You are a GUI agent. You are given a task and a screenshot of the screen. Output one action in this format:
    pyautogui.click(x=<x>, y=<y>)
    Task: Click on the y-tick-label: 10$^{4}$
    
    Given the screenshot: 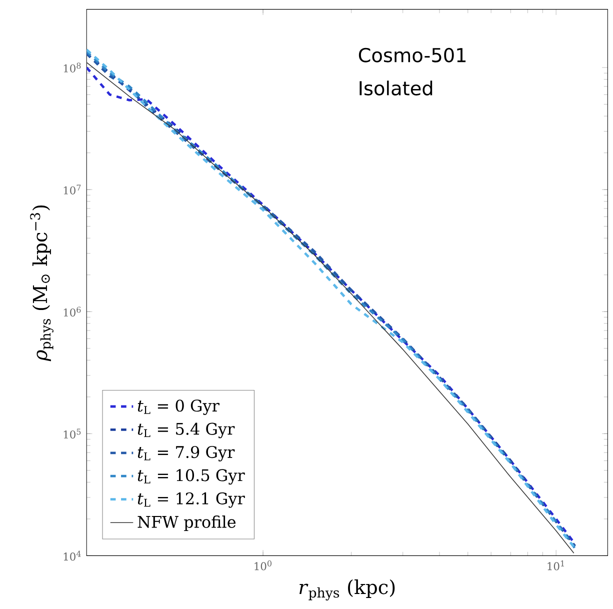 What is the action you would take?
    pyautogui.click(x=72, y=555)
    